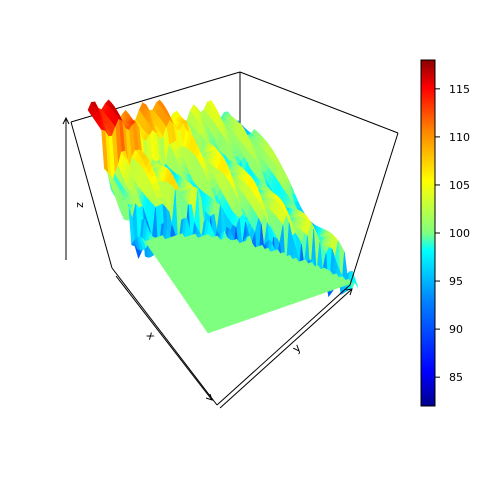 The width and height of the screenshot is (480, 480). What do you see at coordinates (151, 336) in the screenshot?
I see `x-axis-label: x` at bounding box center [151, 336].